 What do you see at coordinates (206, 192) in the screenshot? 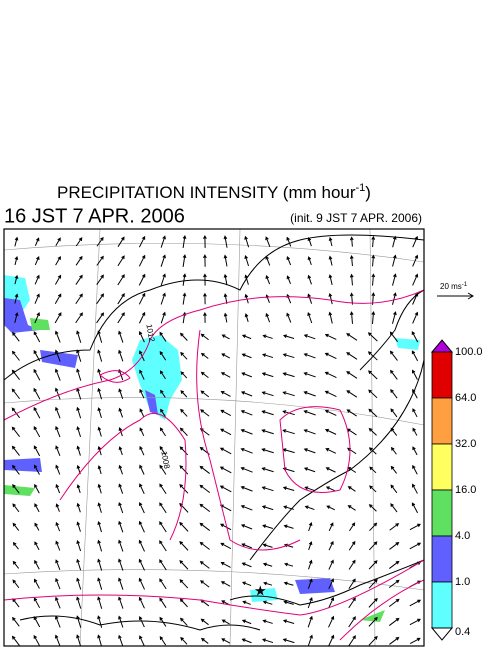
I see `title-text: PRECIPITATION INTENSITY (mm hour` at bounding box center [206, 192].